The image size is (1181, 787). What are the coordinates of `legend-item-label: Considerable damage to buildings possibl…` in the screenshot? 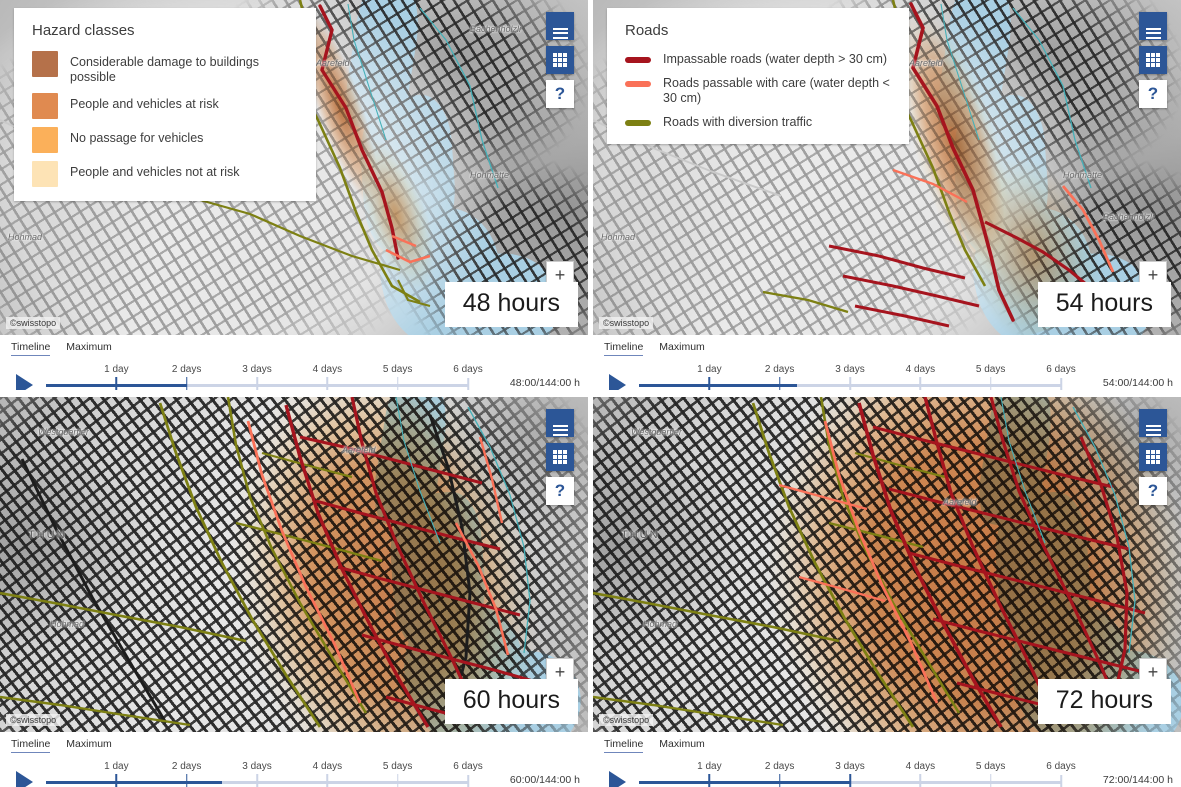 It's located at (165, 69).